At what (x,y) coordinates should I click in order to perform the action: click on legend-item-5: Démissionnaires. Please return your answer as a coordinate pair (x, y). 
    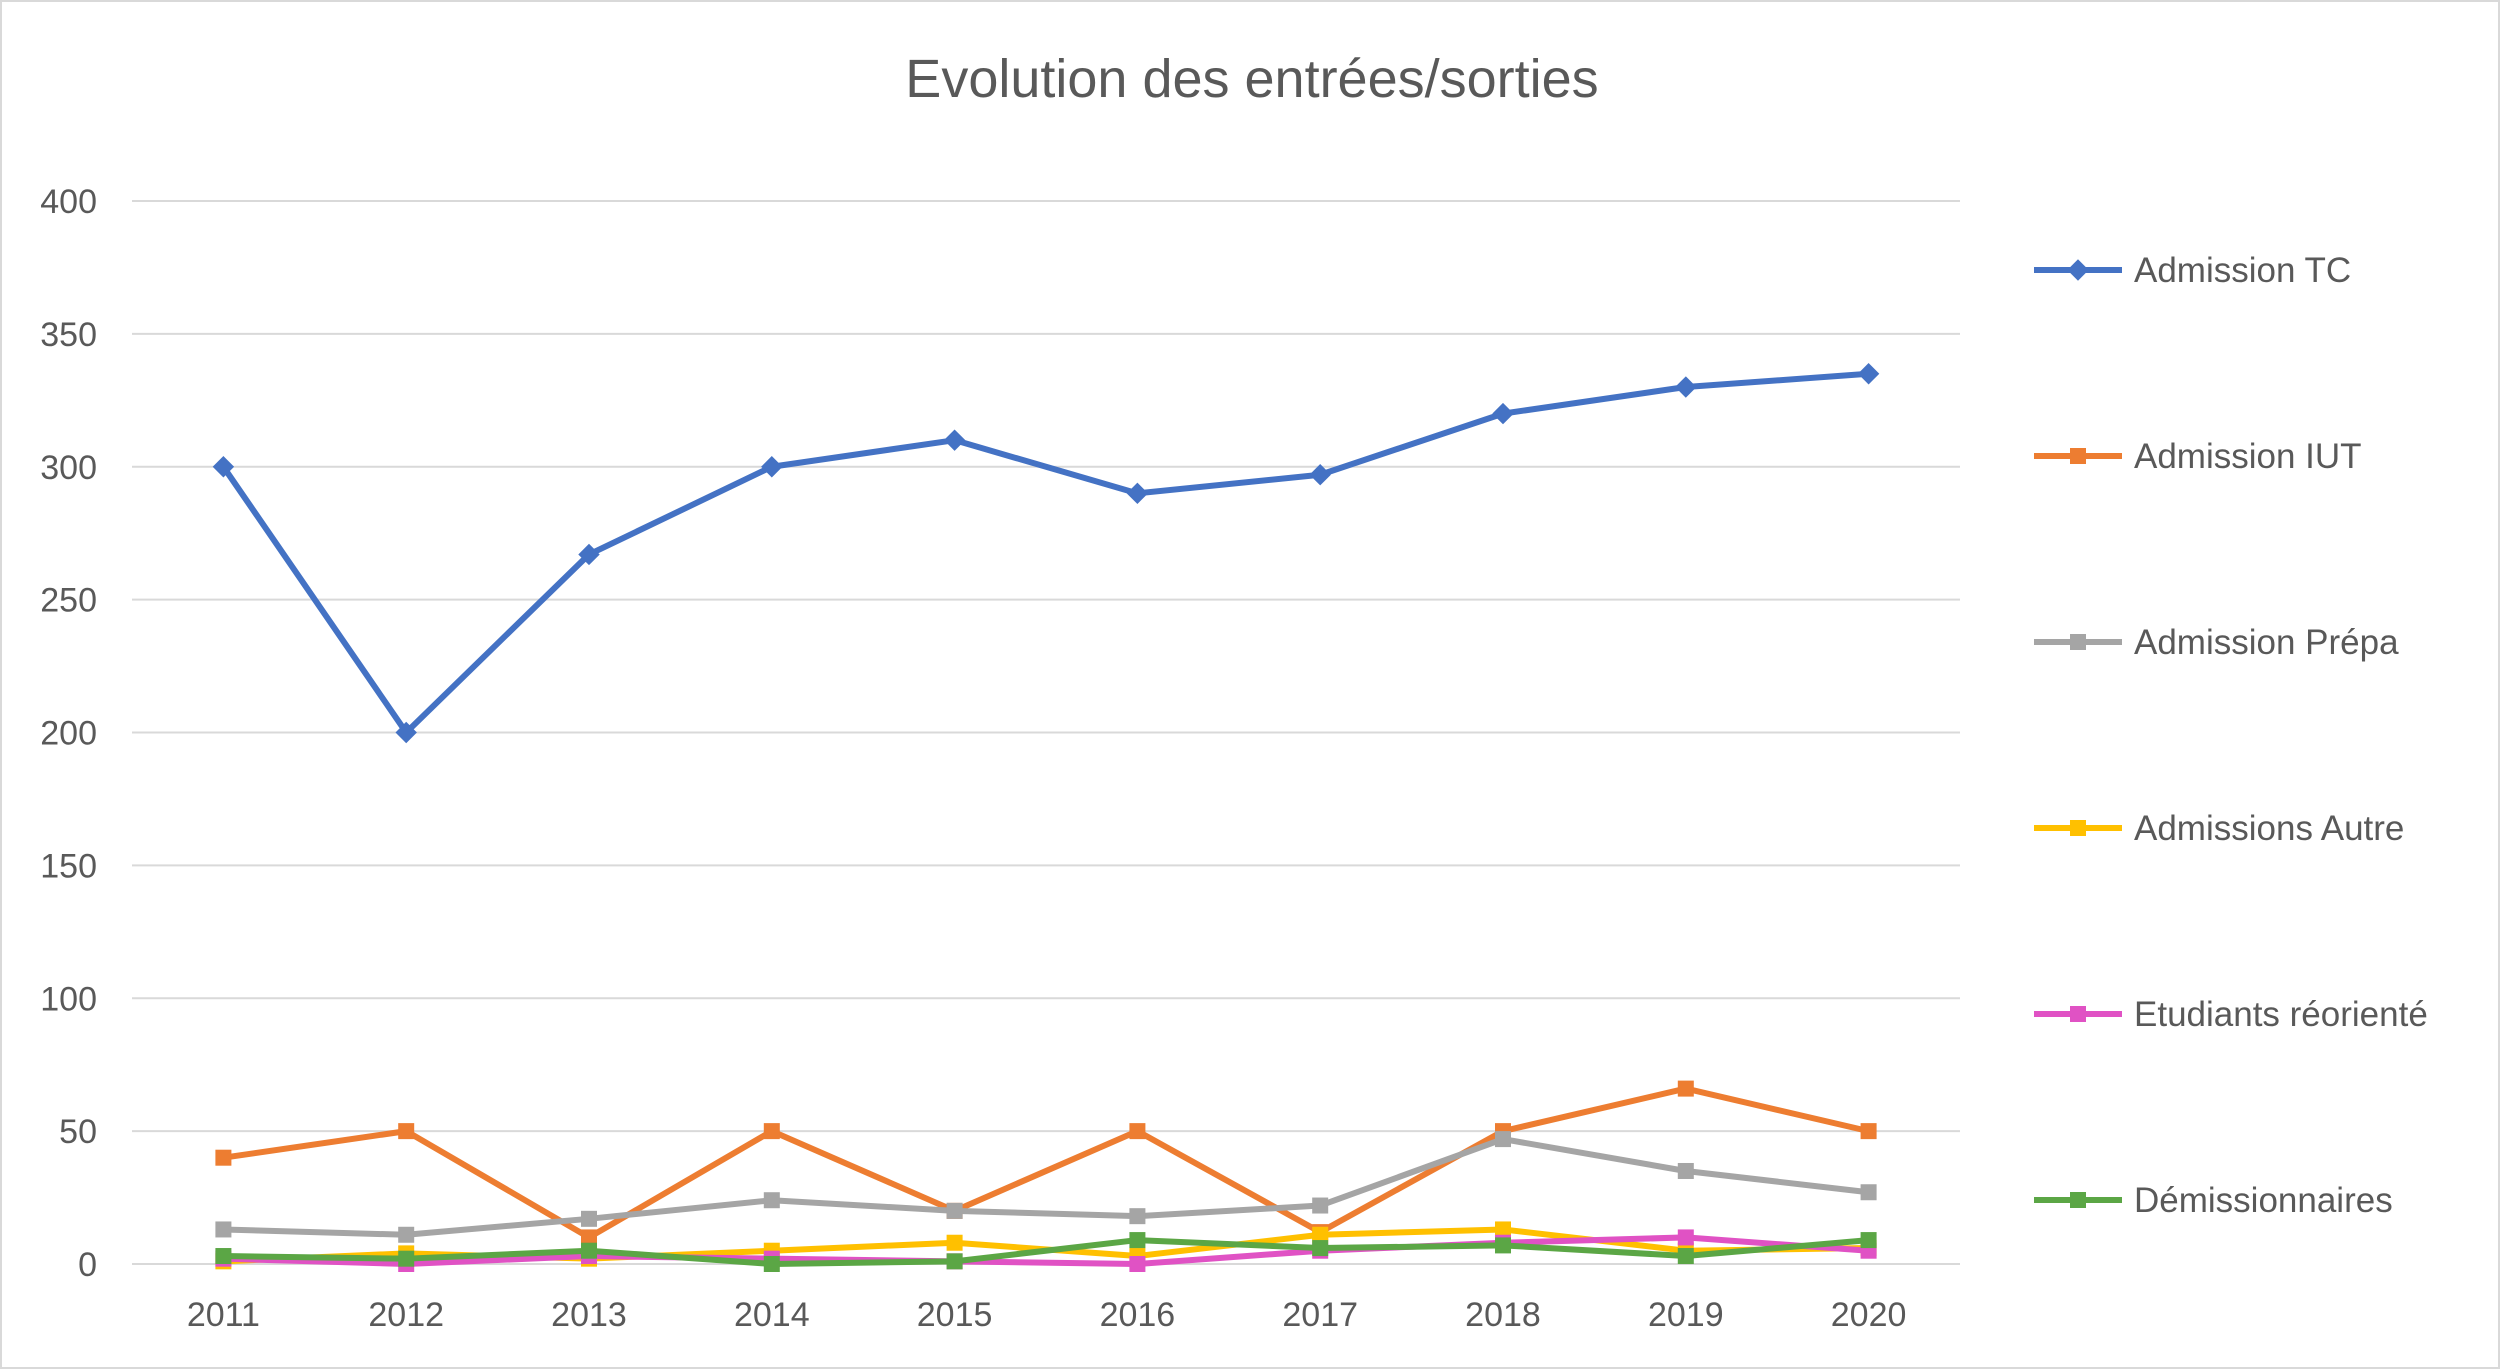
    Looking at the image, I should click on (2213, 1200).